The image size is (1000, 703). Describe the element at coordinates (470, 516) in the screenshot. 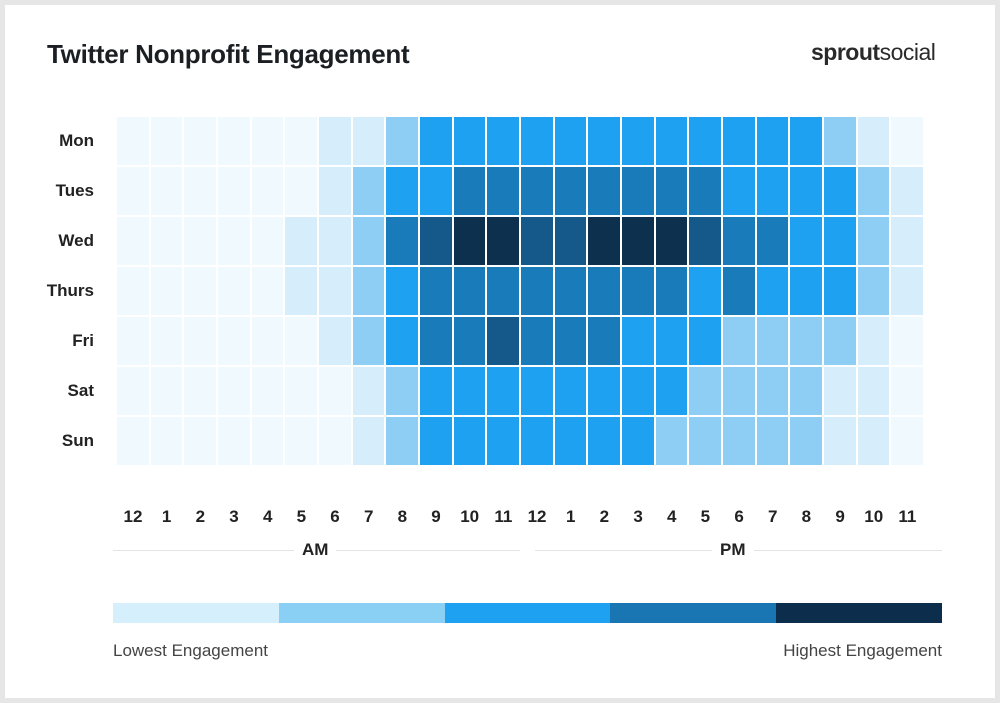

I see `column-label: 10` at that location.